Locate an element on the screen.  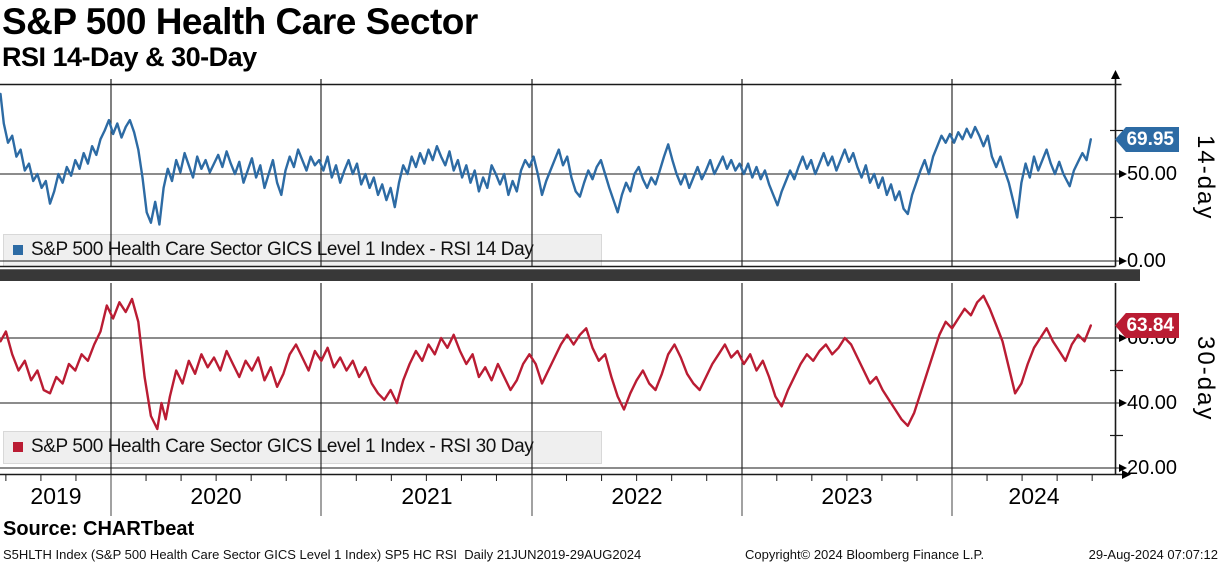
legend-box-rsi30 is located at coordinates (302, 447).